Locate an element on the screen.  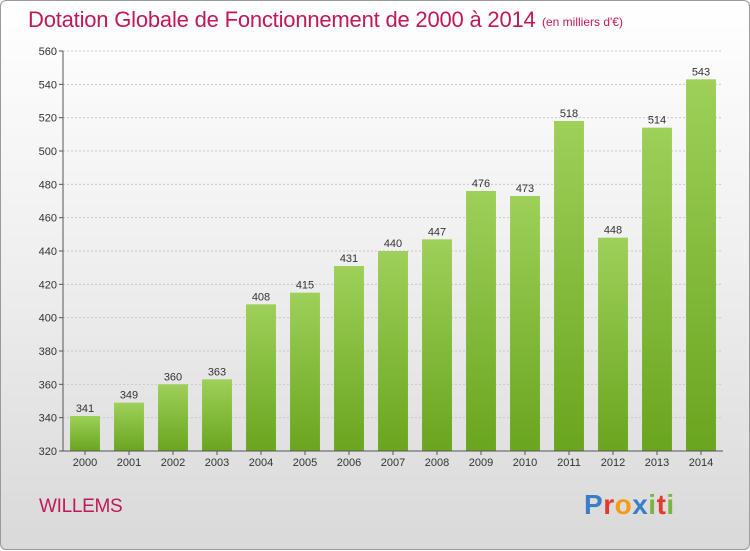
x-tick-label-2004: 2004 is located at coordinates (261, 463).